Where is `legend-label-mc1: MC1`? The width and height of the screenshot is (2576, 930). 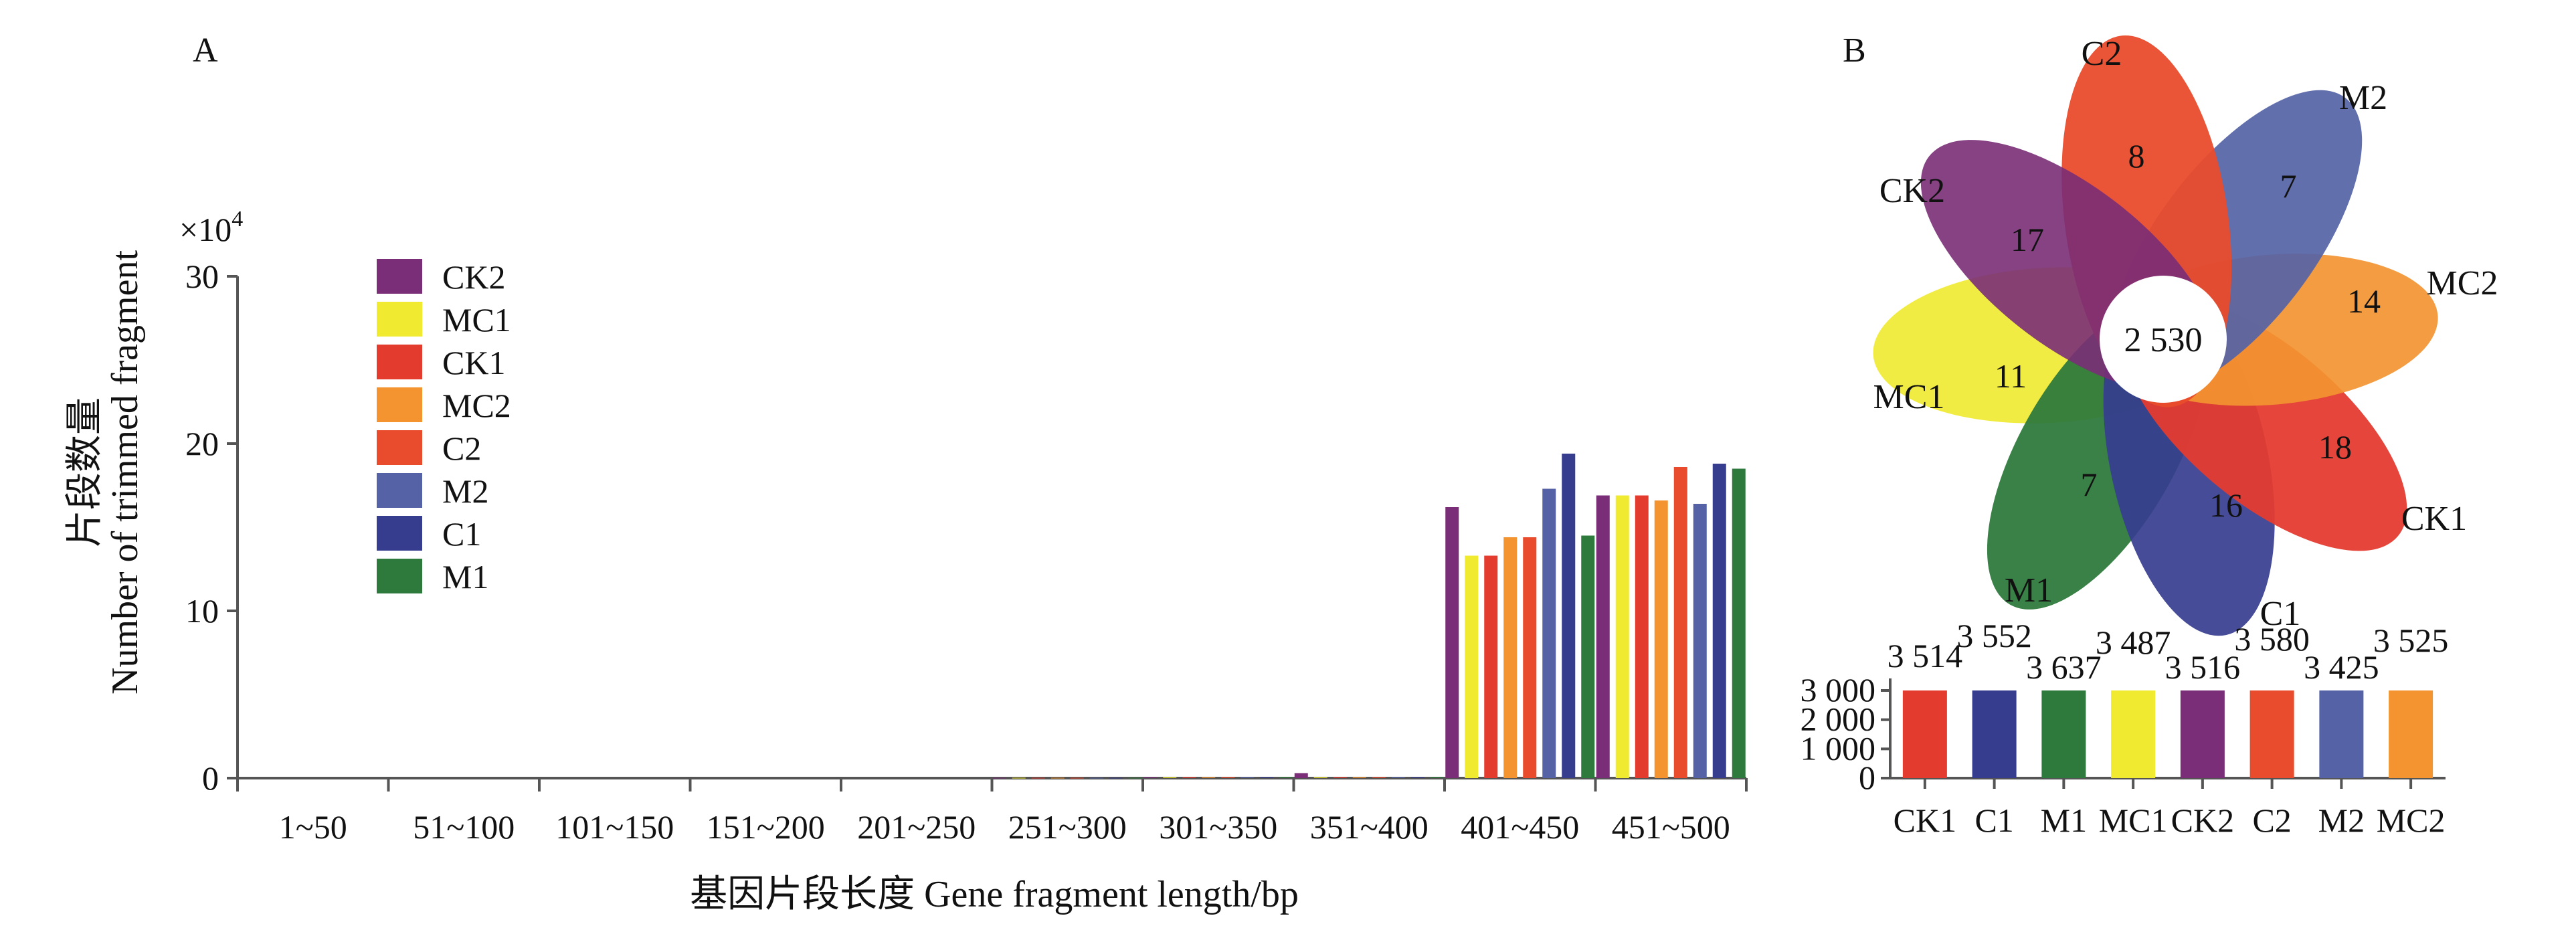
legend-label-mc1: MC1 is located at coordinates (477, 320).